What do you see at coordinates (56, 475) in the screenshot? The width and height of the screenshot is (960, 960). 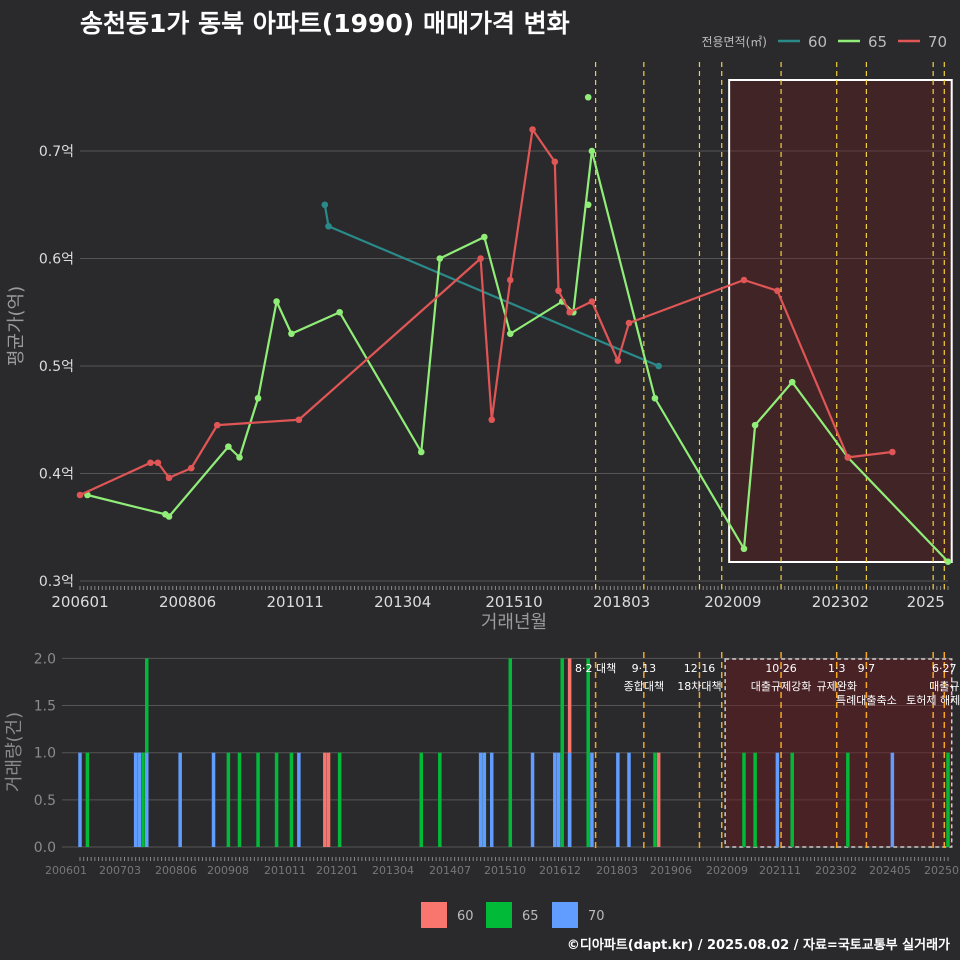 I see `y-tick-label: 0.4억` at bounding box center [56, 475].